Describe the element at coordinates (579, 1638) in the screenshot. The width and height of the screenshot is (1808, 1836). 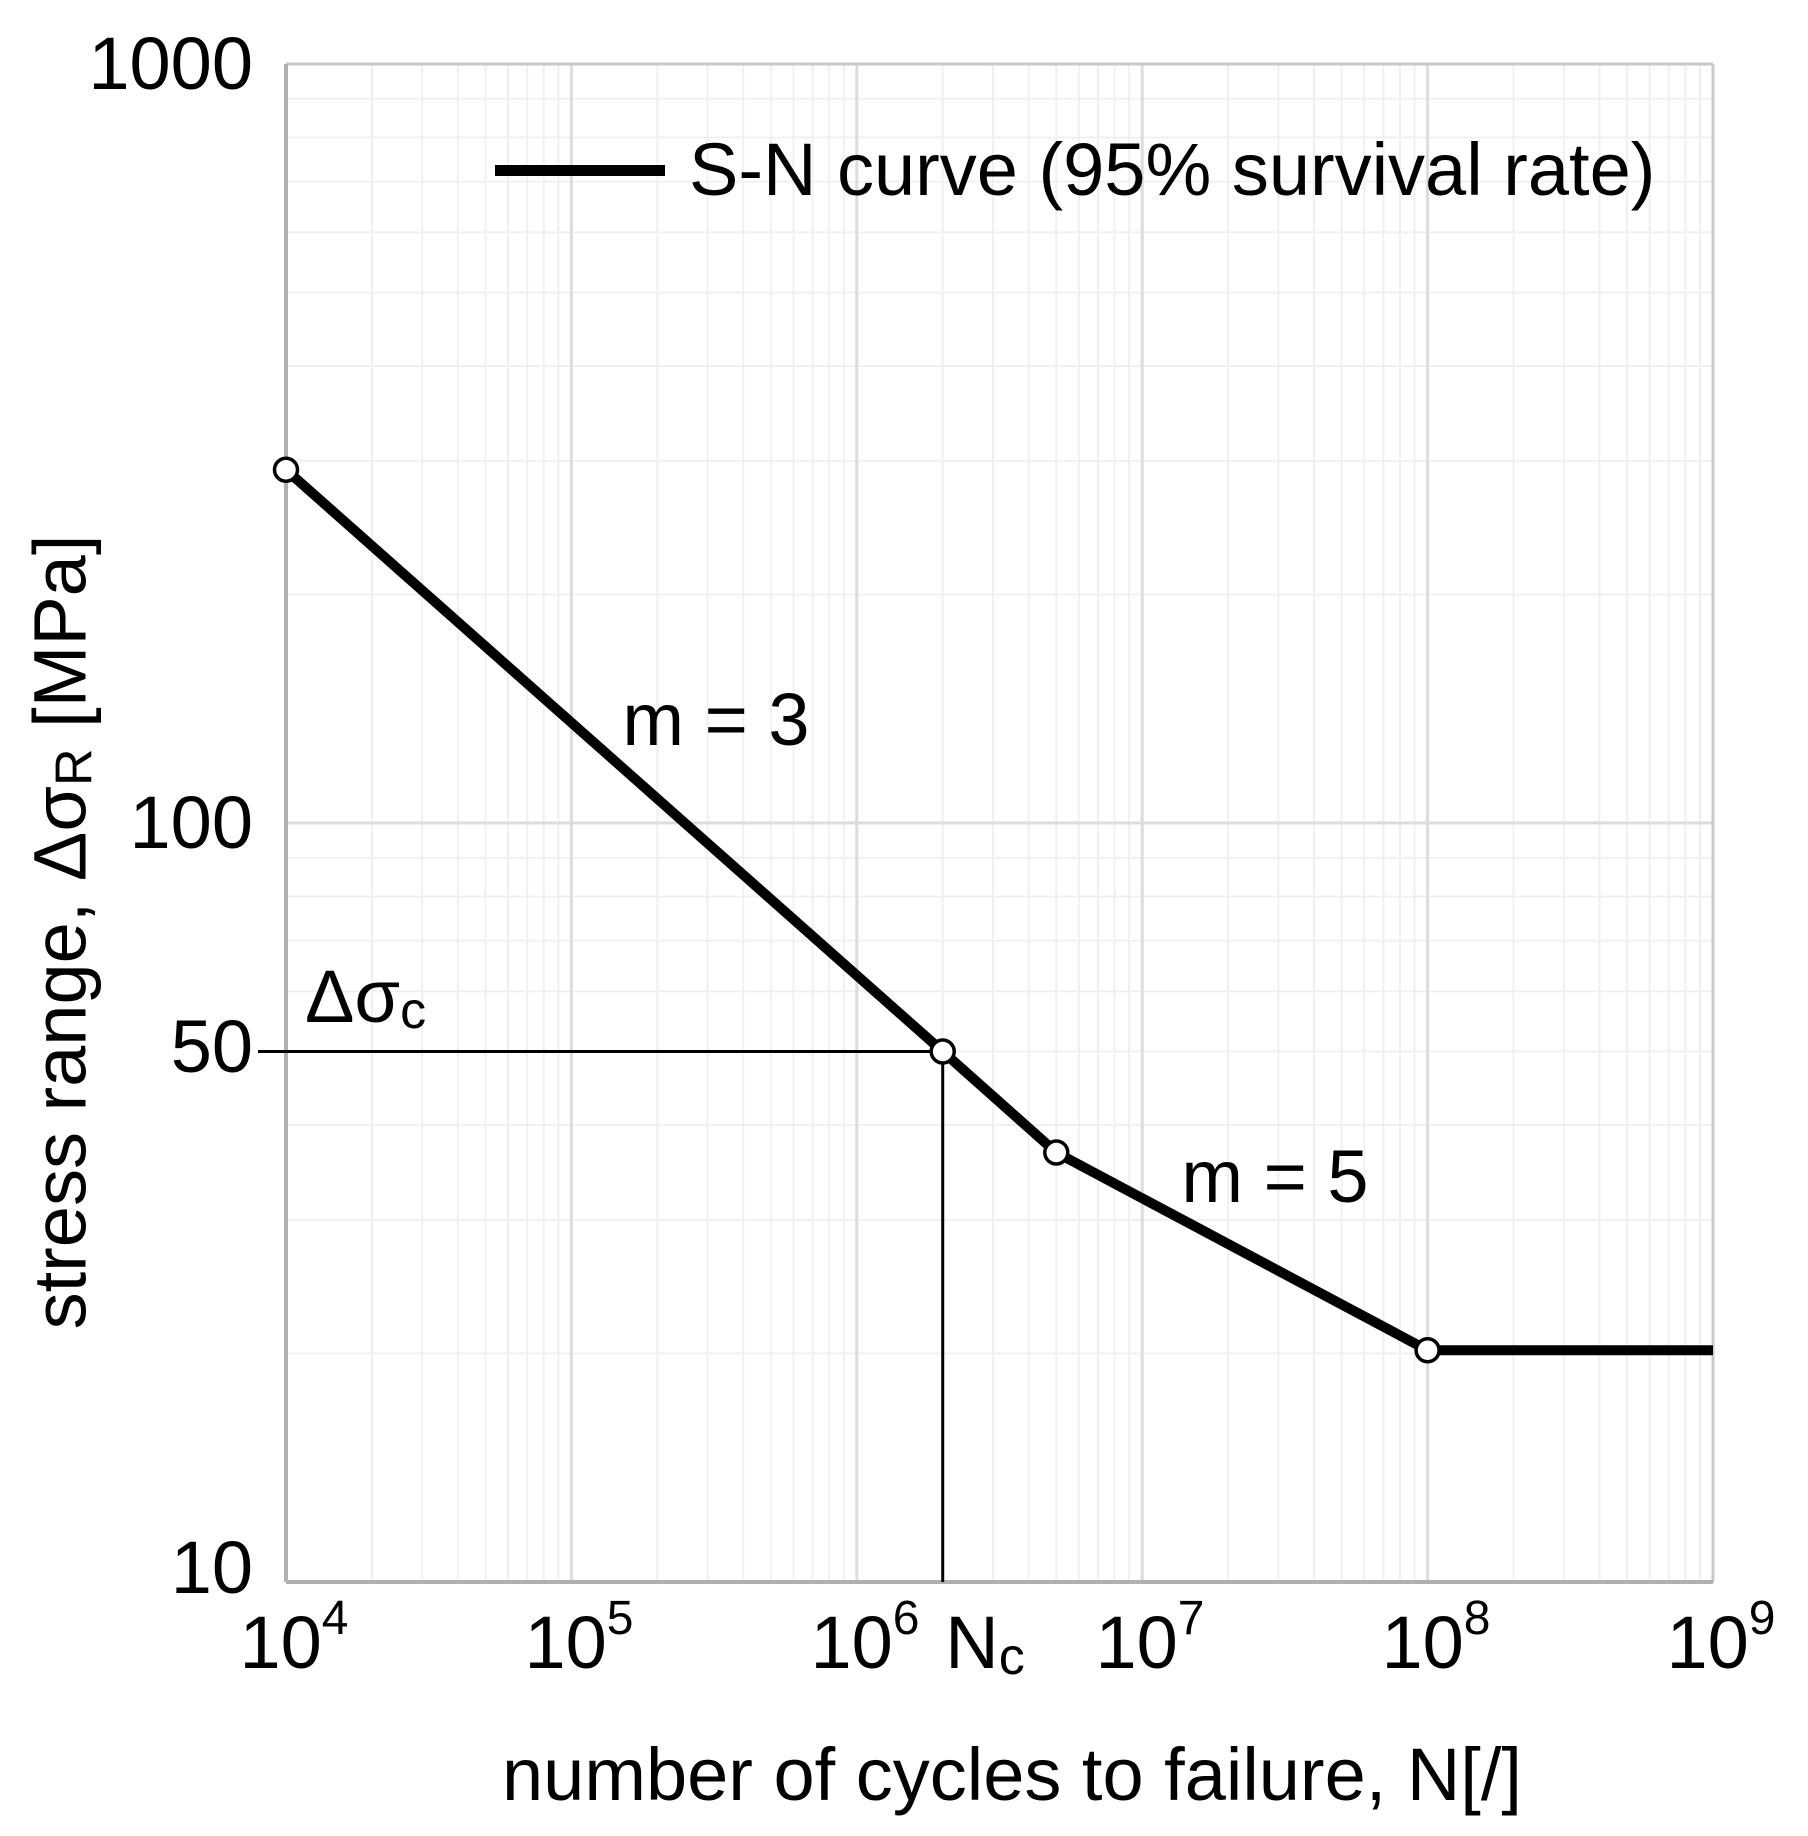
I see `x-tick-1e5: 10⁵` at that location.